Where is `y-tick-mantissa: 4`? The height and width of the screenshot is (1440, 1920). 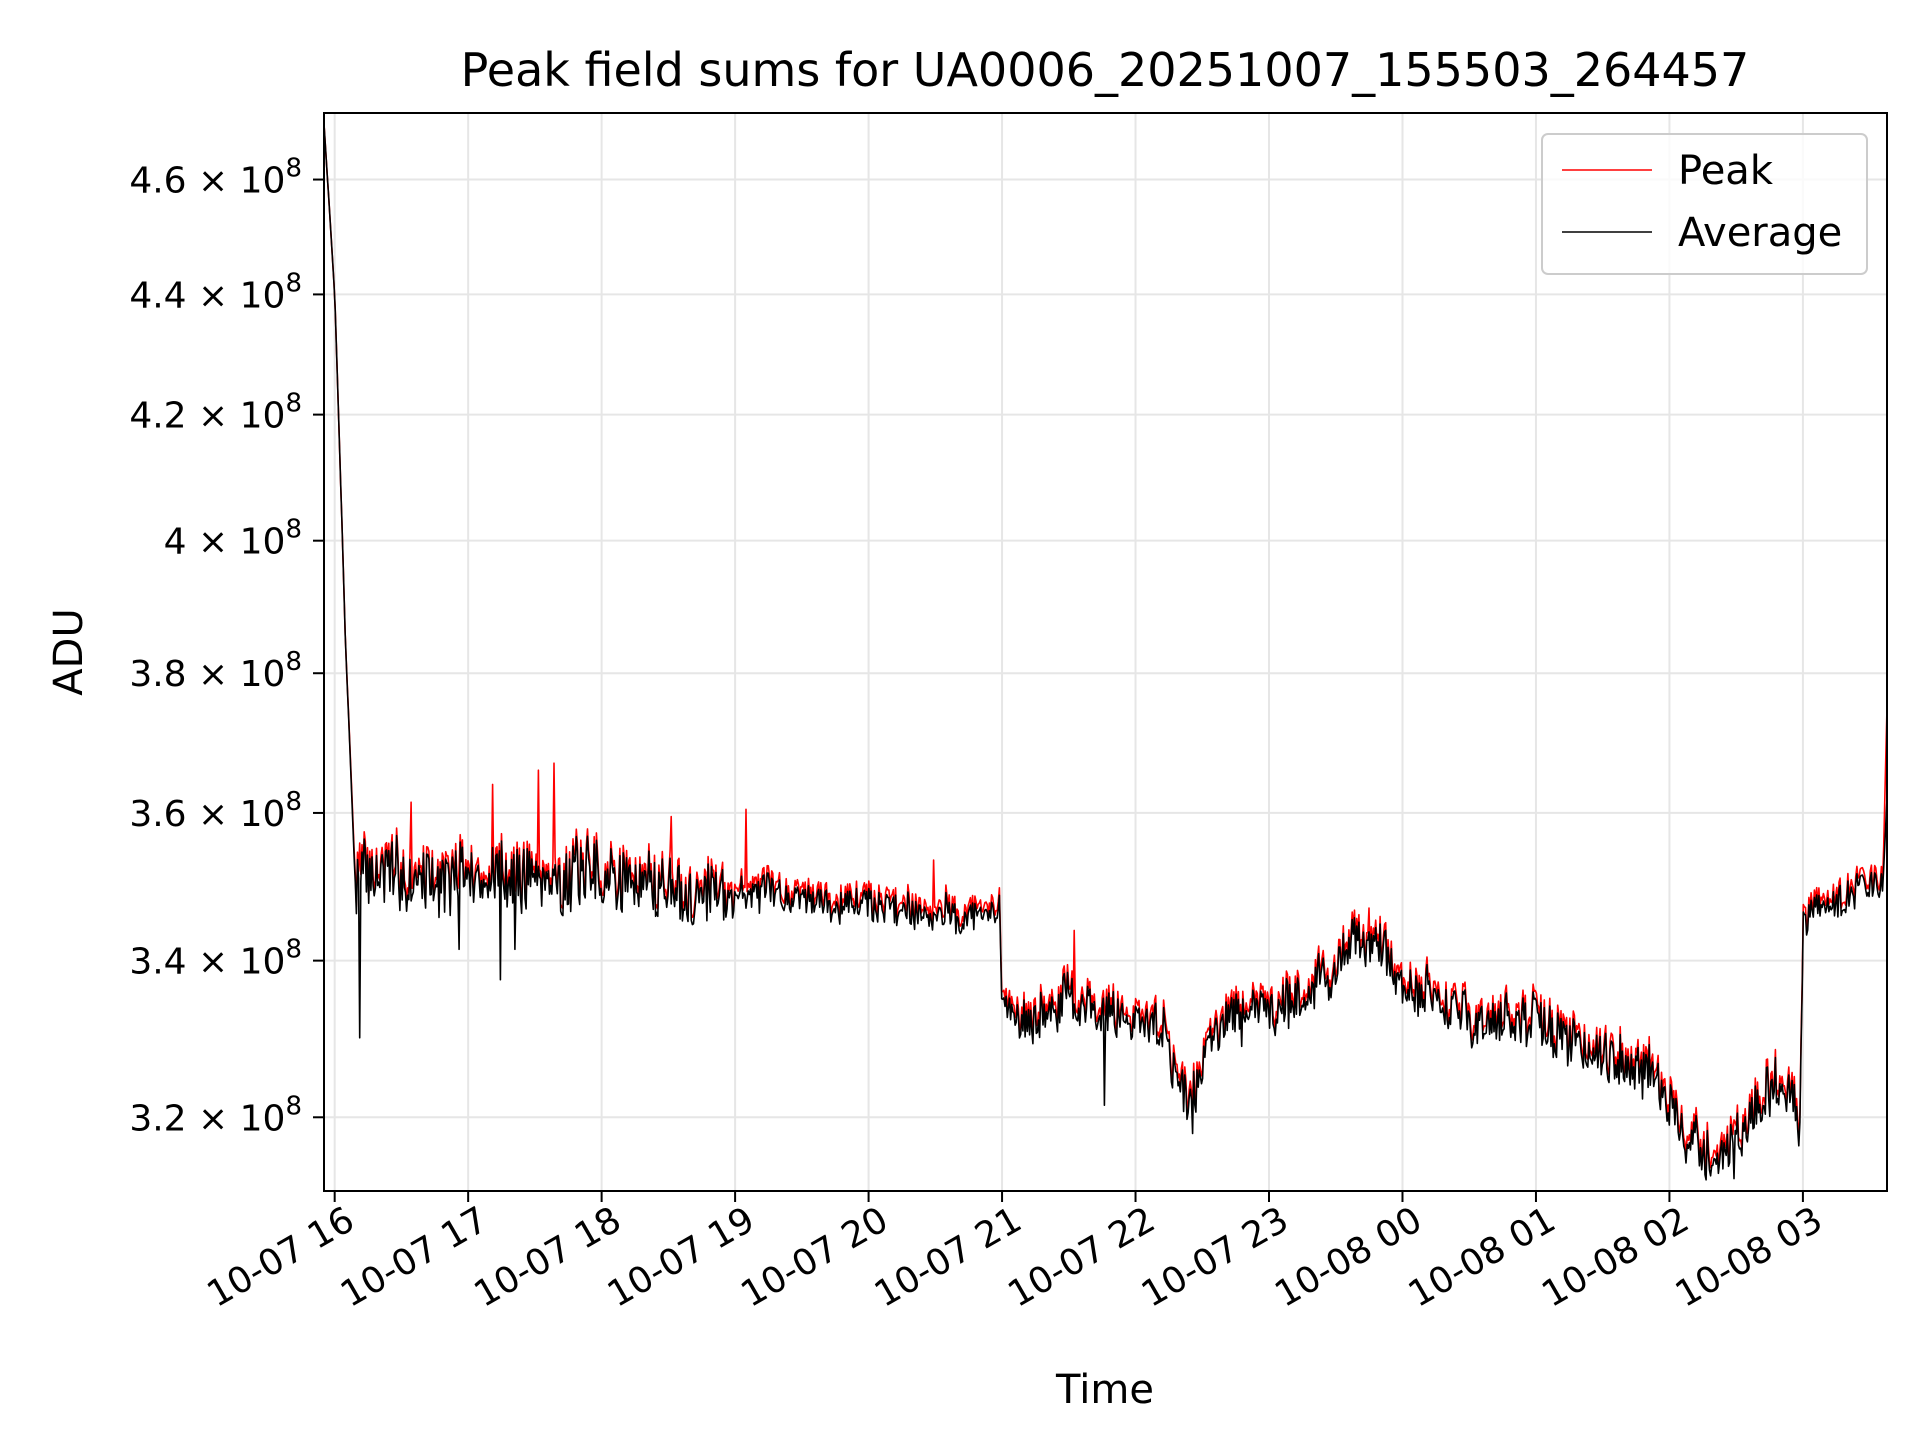
y-tick-mantissa: 4 is located at coordinates (175, 542).